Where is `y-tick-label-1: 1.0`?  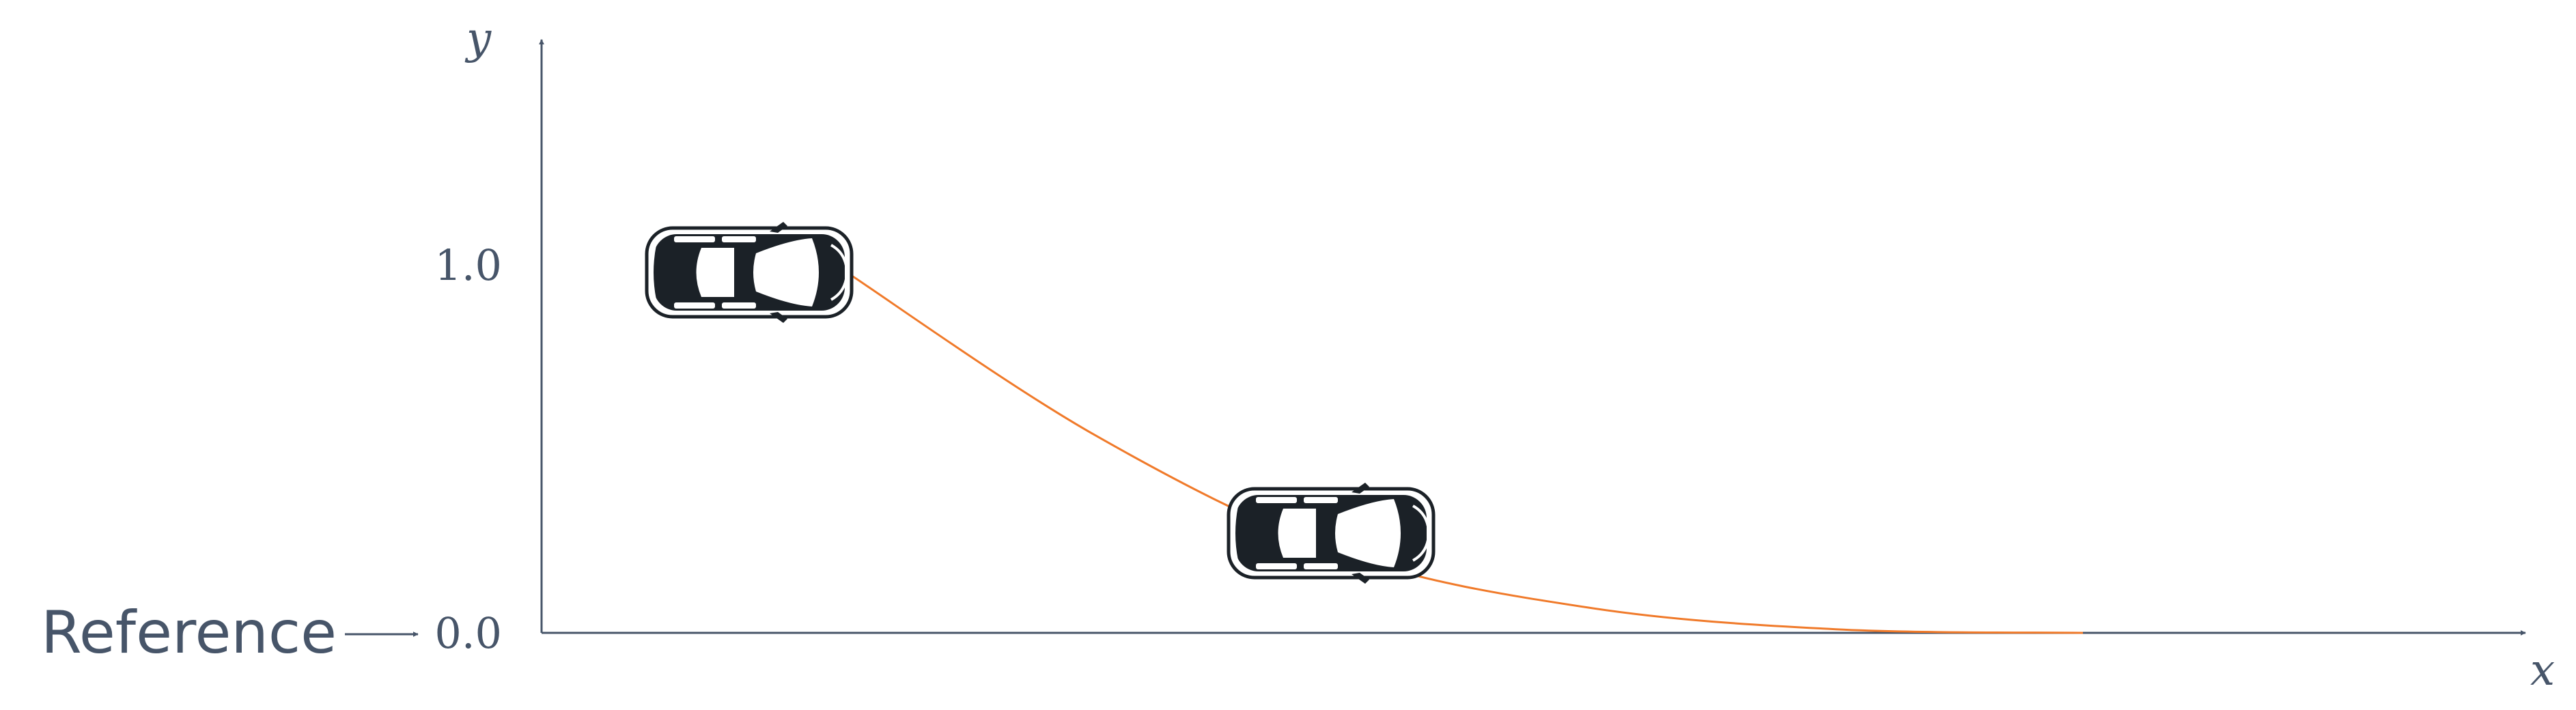
y-tick-label-1: 1.0 is located at coordinates (468, 265).